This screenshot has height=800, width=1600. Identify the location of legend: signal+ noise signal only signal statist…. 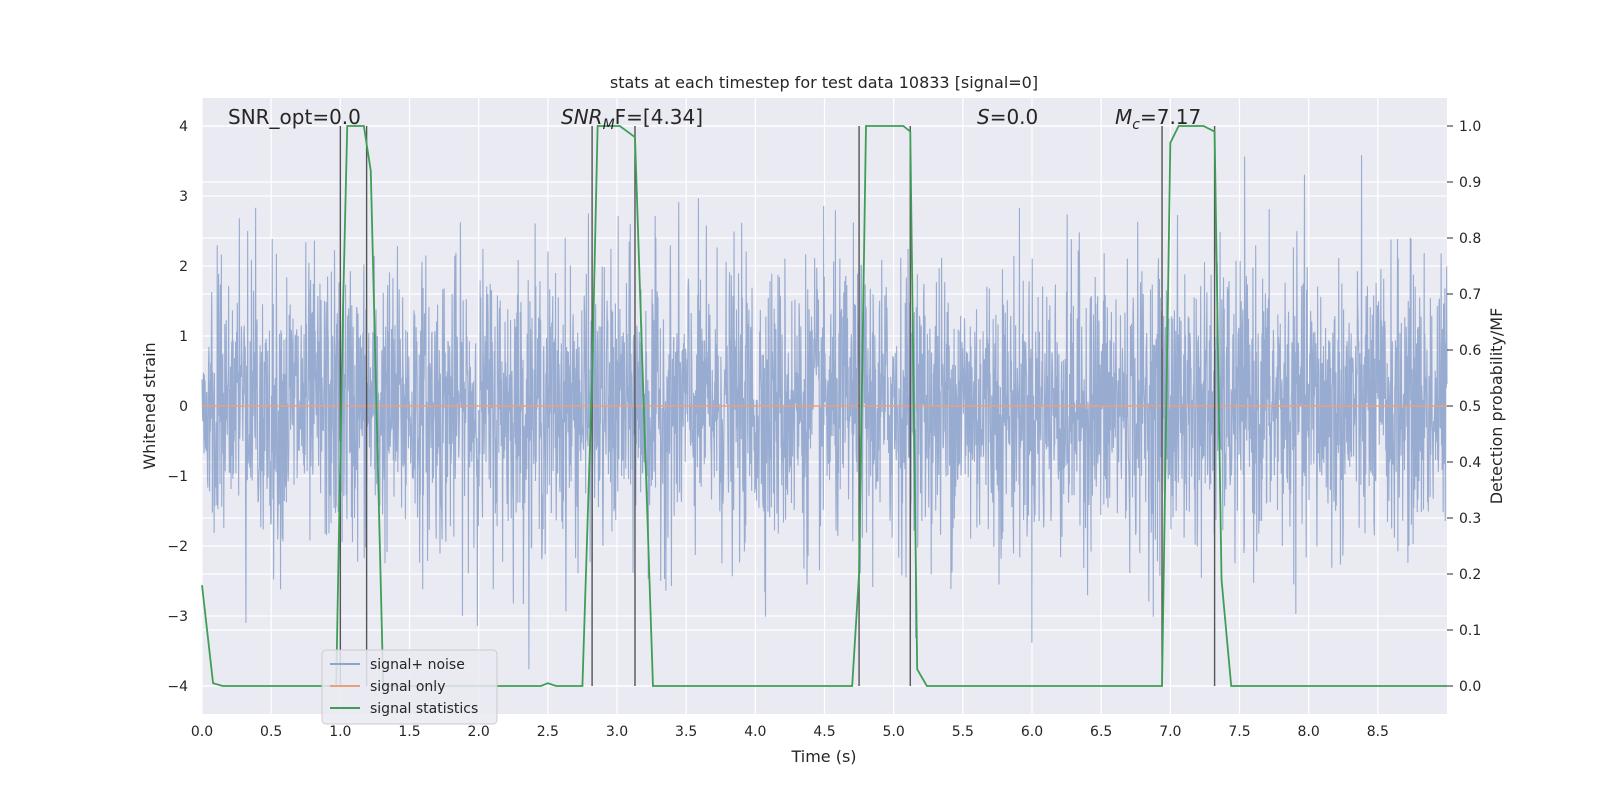
(409, 687).